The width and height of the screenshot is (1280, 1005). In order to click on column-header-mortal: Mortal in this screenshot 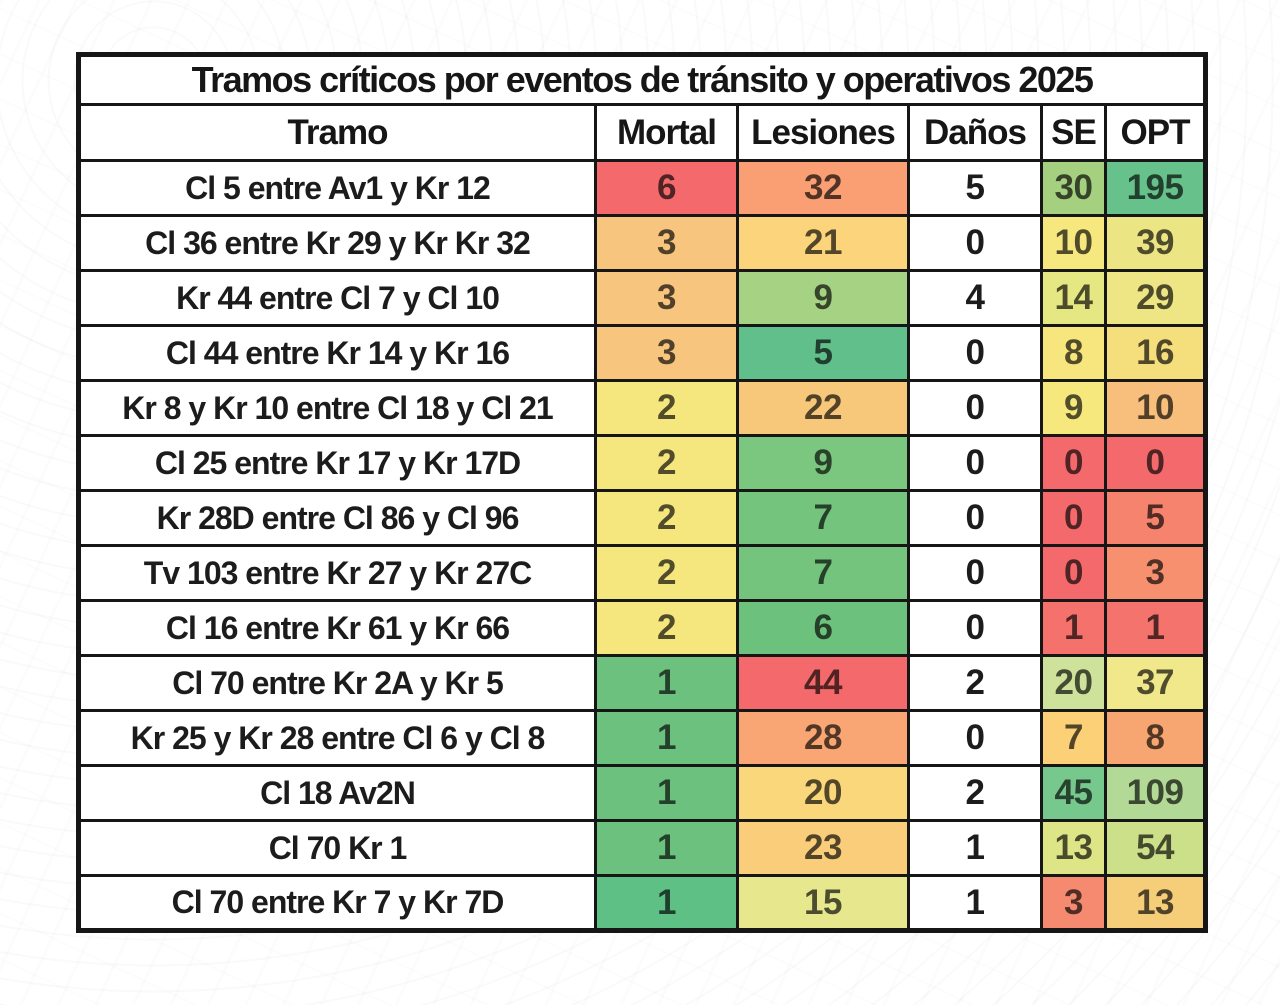, I will do `click(666, 132)`.